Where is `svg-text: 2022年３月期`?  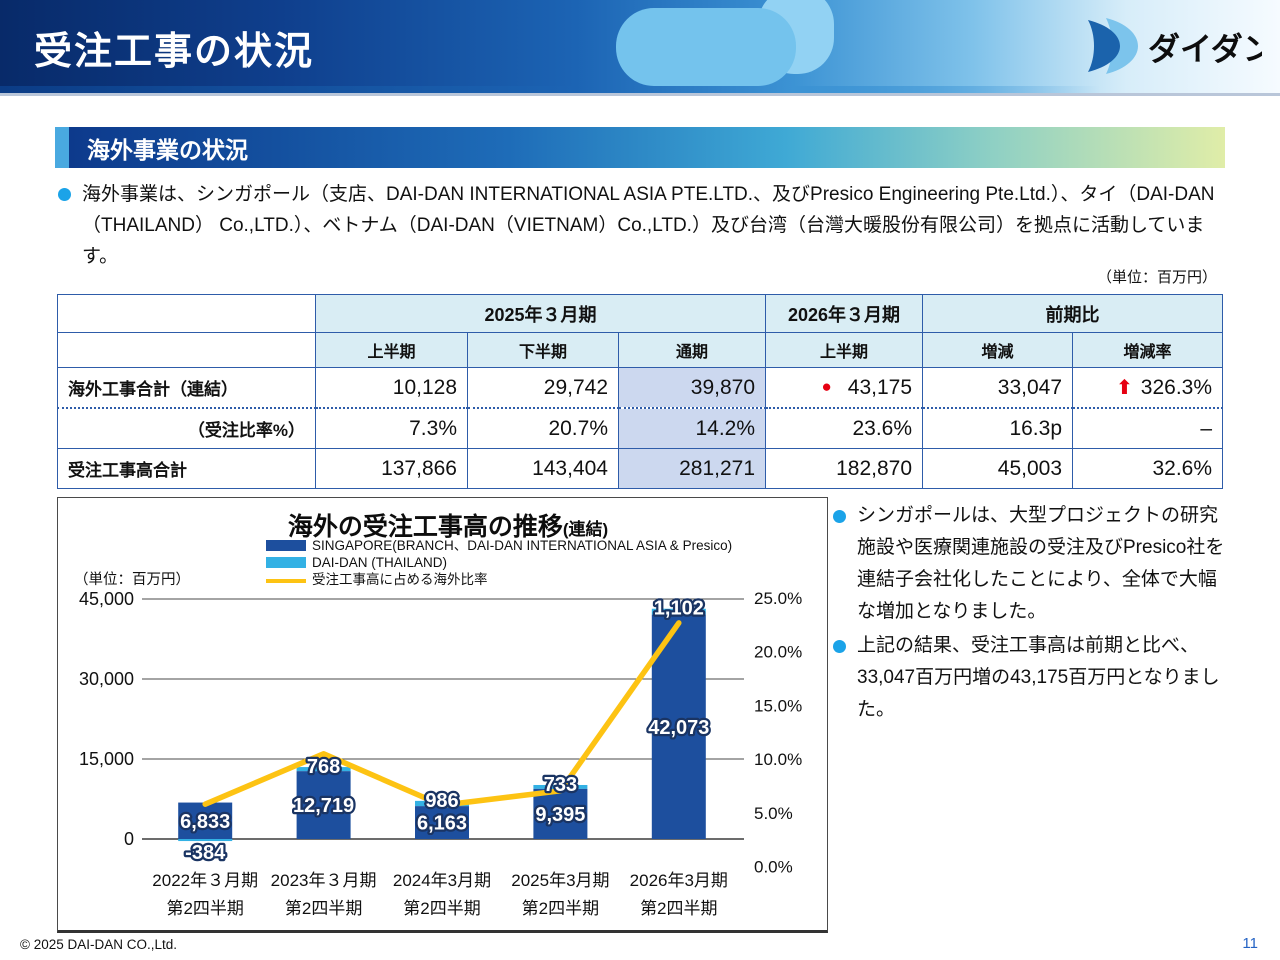
svg-text: 2022年３月期 is located at coordinates (205, 880).